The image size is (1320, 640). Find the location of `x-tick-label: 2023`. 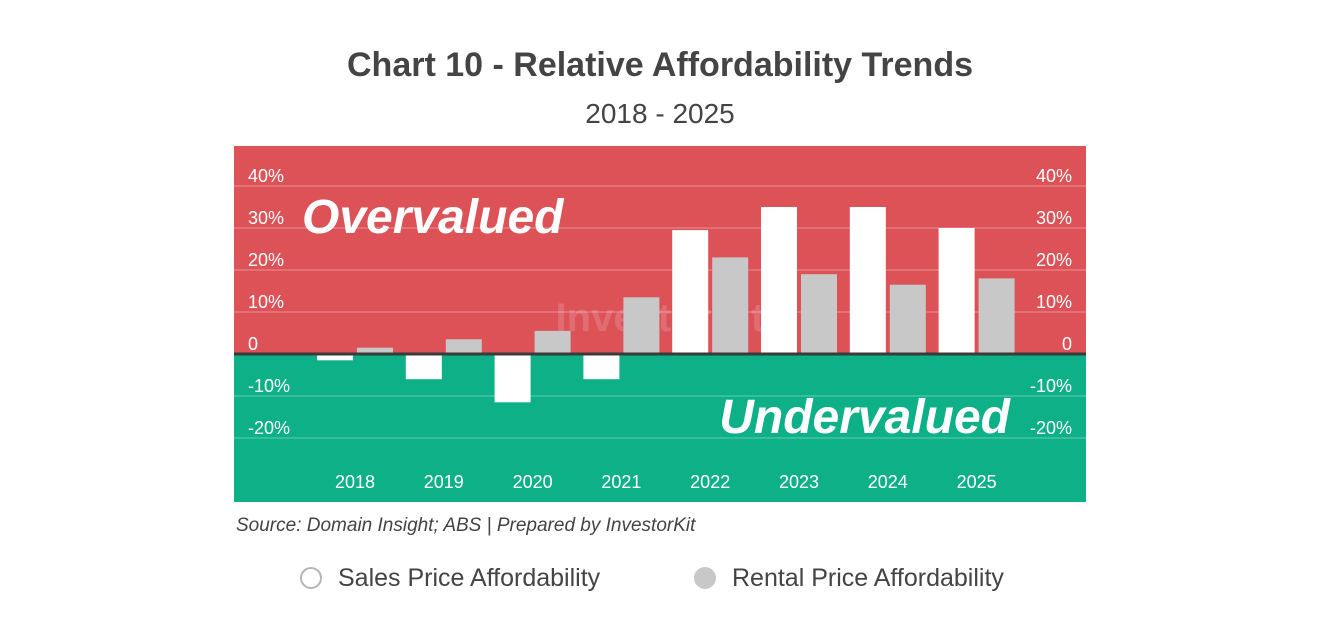

x-tick-label: 2023 is located at coordinates (799, 482).